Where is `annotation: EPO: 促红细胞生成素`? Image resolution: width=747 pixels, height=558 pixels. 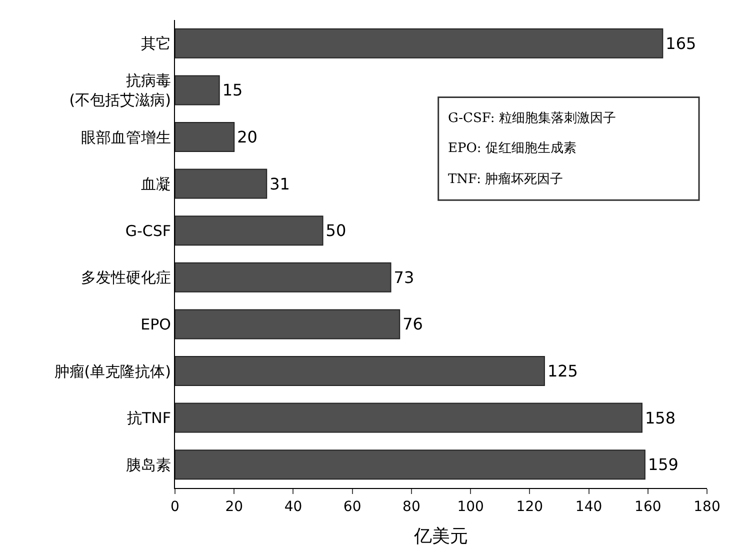
annotation: EPO: 促红细胞生成素 is located at coordinates (512, 148).